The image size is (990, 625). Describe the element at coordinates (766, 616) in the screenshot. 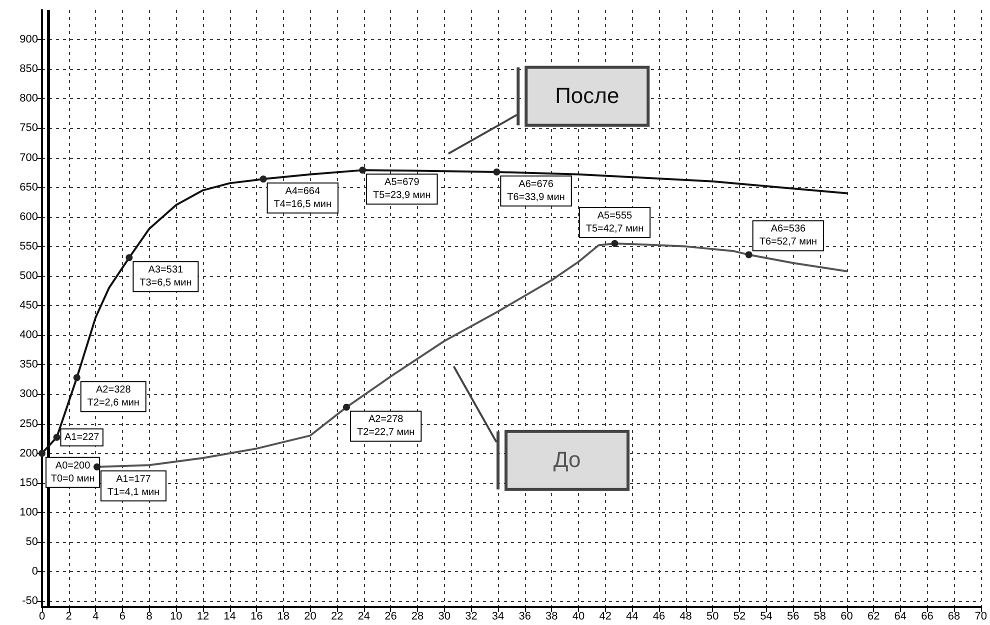

I see `x-tick-label: 54` at that location.